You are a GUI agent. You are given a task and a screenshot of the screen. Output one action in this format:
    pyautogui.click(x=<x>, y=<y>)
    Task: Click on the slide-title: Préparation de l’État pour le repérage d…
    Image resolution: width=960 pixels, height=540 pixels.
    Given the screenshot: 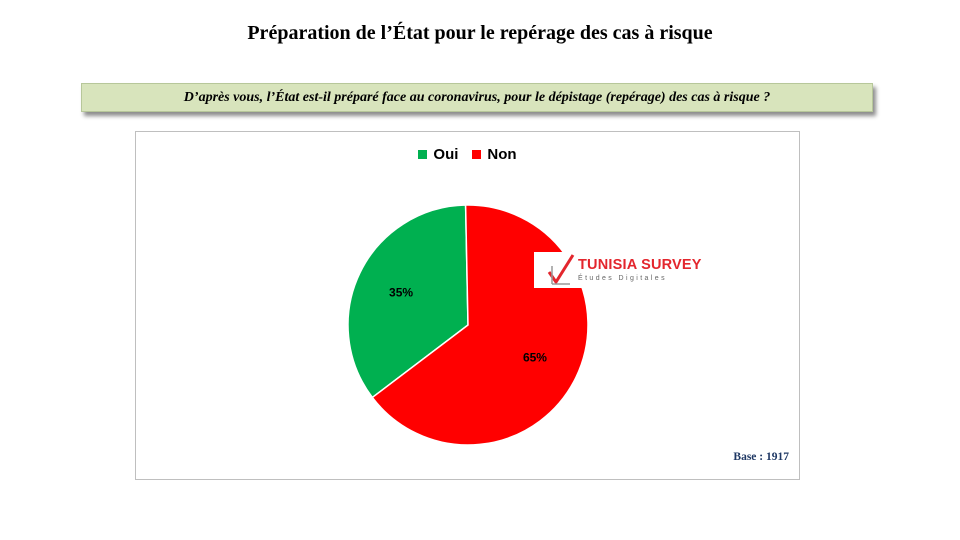 What is the action you would take?
    pyautogui.click(x=480, y=33)
    